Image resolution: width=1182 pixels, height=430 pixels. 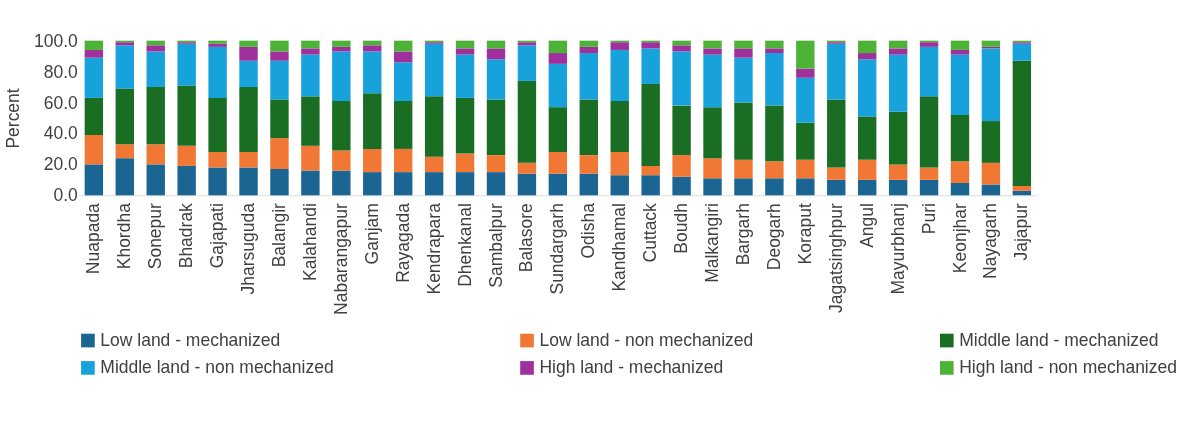 I want to click on x-tick-label: Bargarh, so click(x=742, y=234).